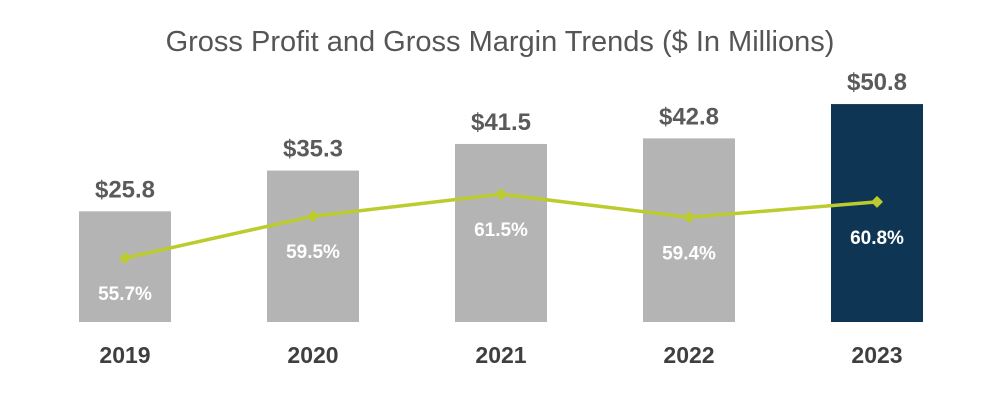  What do you see at coordinates (125, 189) in the screenshot?
I see `bar-value-label-2019: $25.8` at bounding box center [125, 189].